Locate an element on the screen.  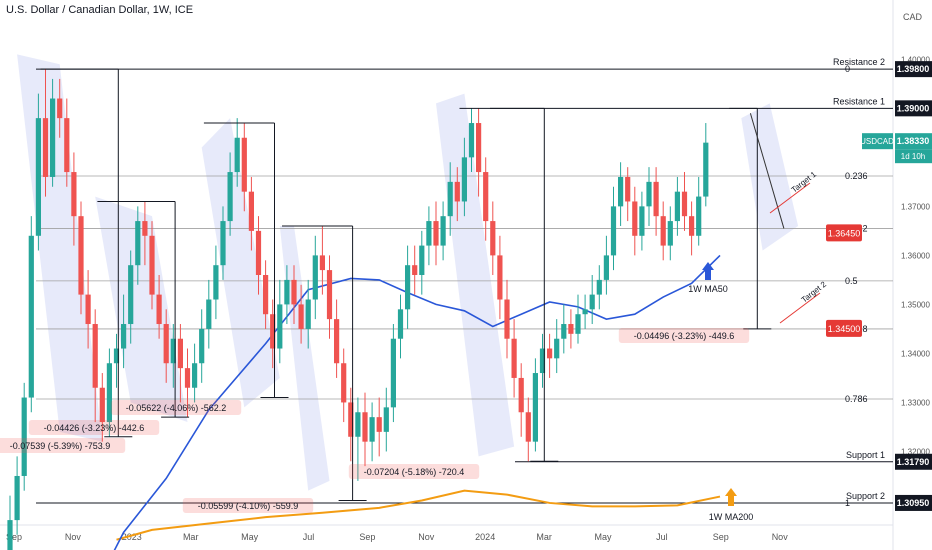
price-tag-text: 1.38330 is located at coordinates (913, 141).